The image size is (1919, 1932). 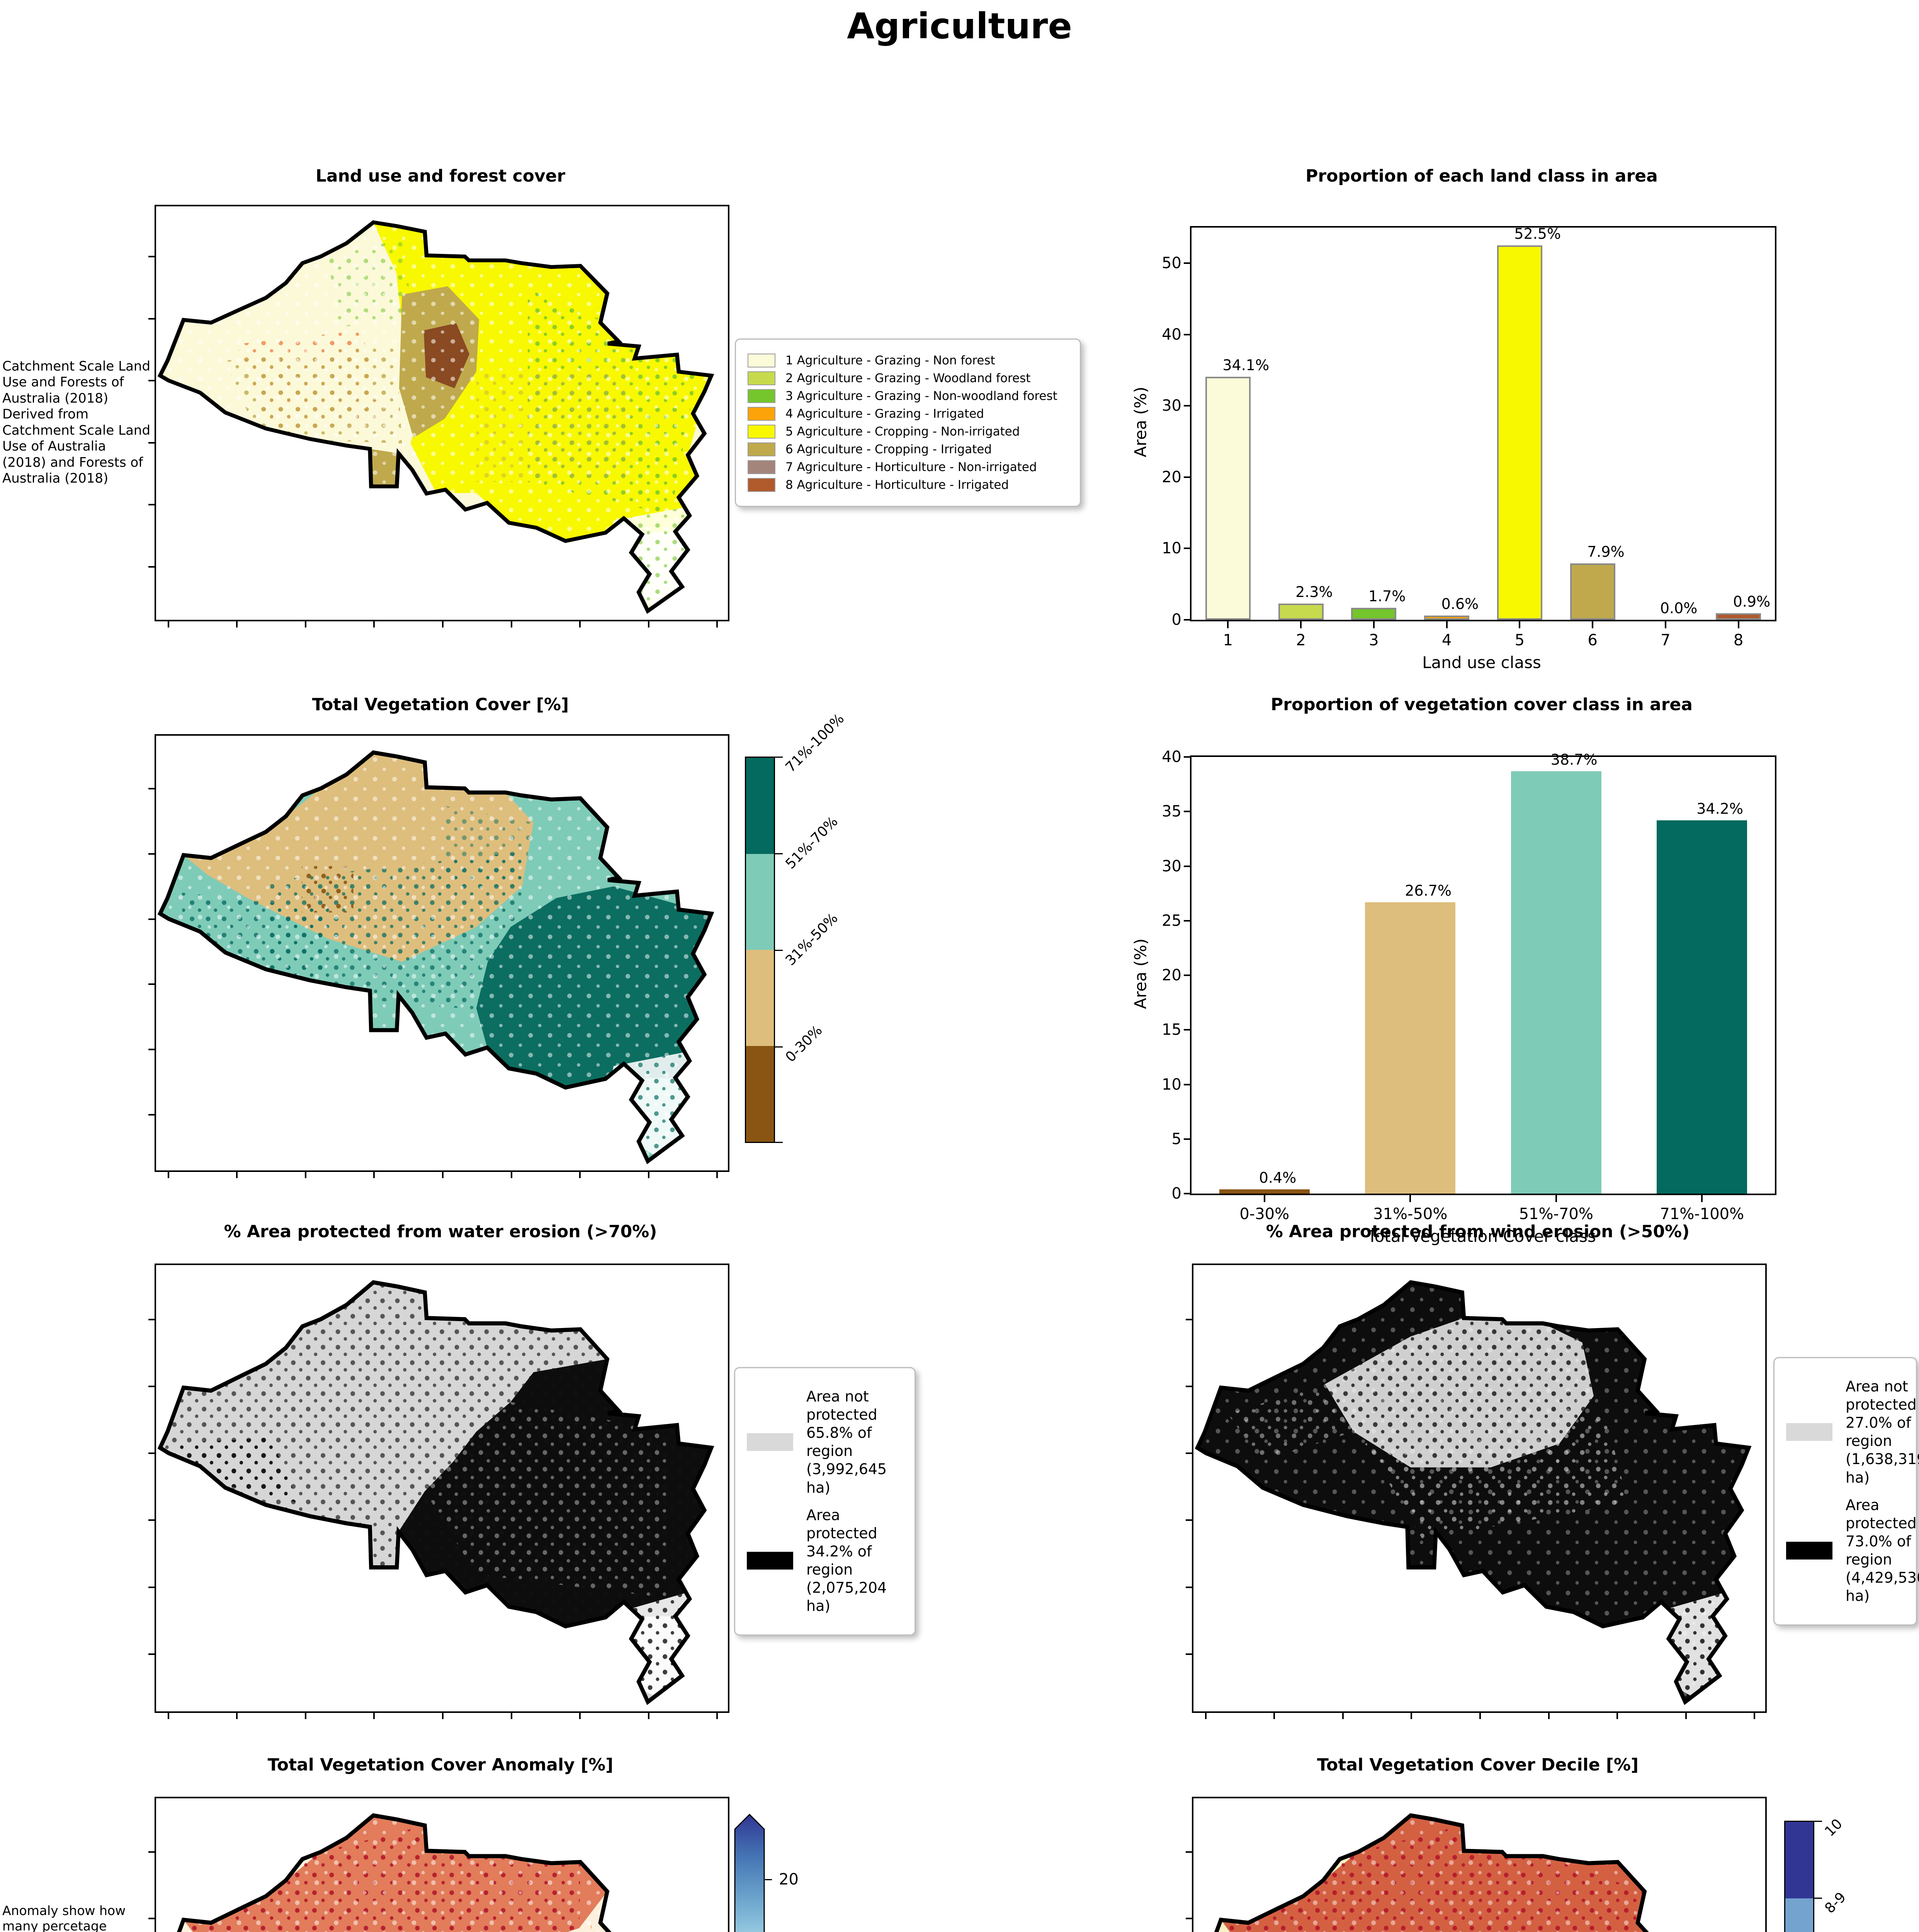 What do you see at coordinates (1556, 1214) in the screenshot?
I see `x-tick-label: 51%-70%` at bounding box center [1556, 1214].